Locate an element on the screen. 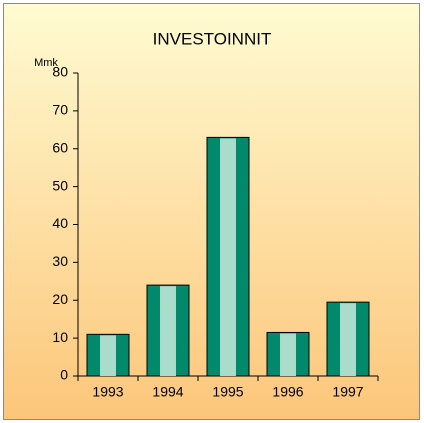 The image size is (424, 423). x-tick-label: 1997 is located at coordinates (347, 392).